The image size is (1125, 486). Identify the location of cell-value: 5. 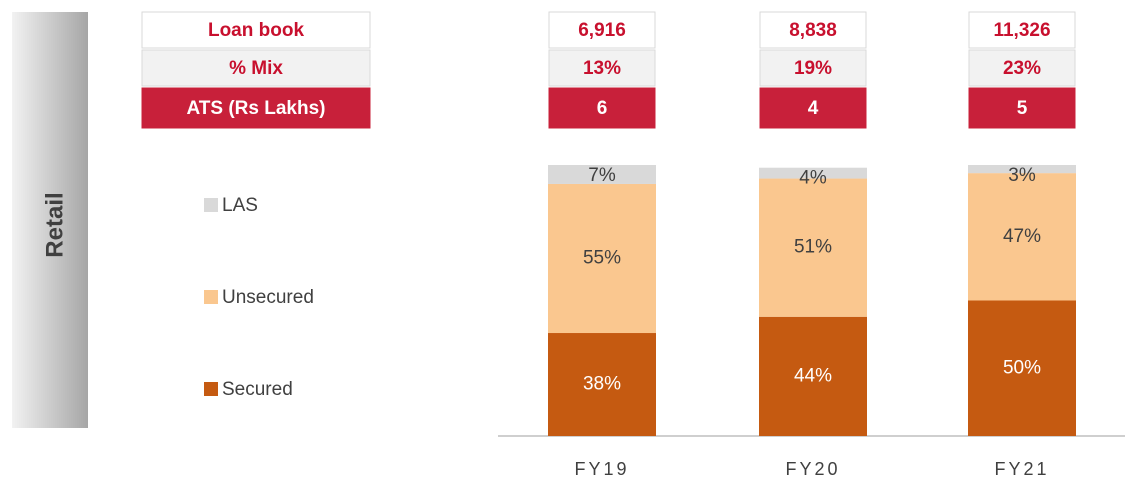
(1022, 108).